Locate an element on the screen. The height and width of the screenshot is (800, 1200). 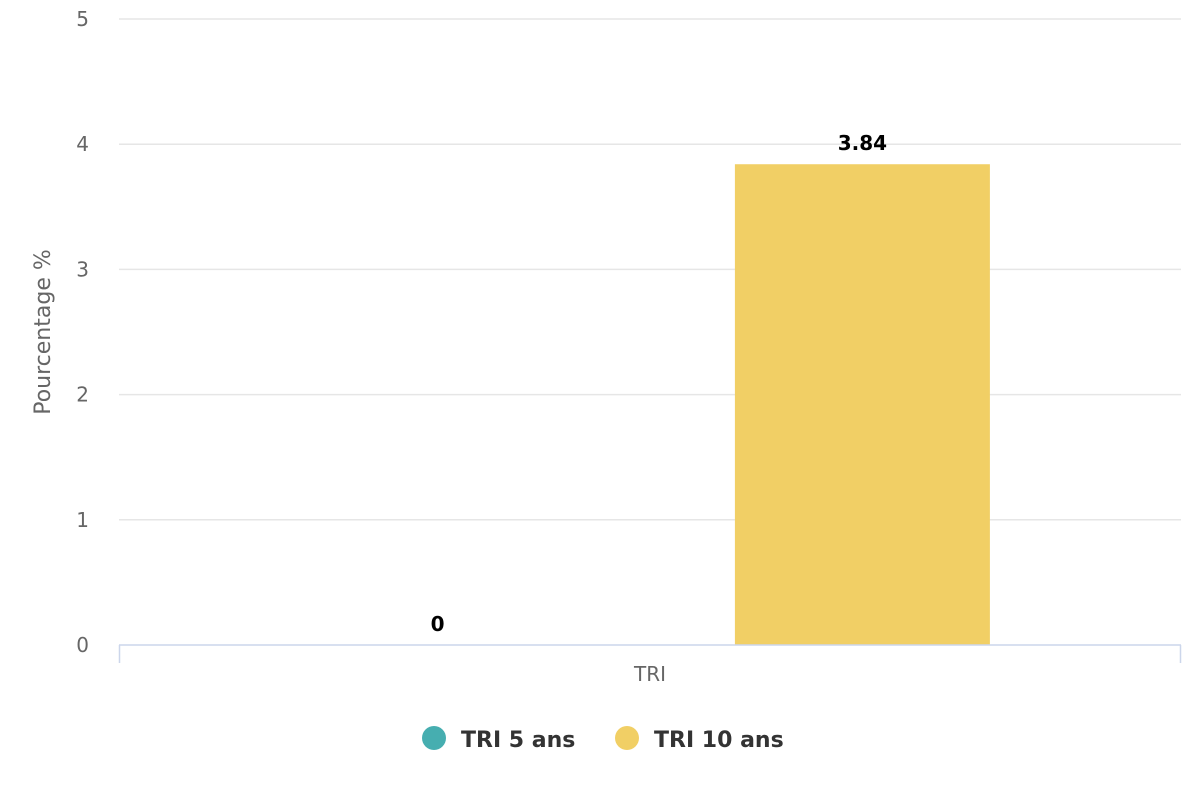
y-axis-title: Pourcentage % is located at coordinates (43, 332).